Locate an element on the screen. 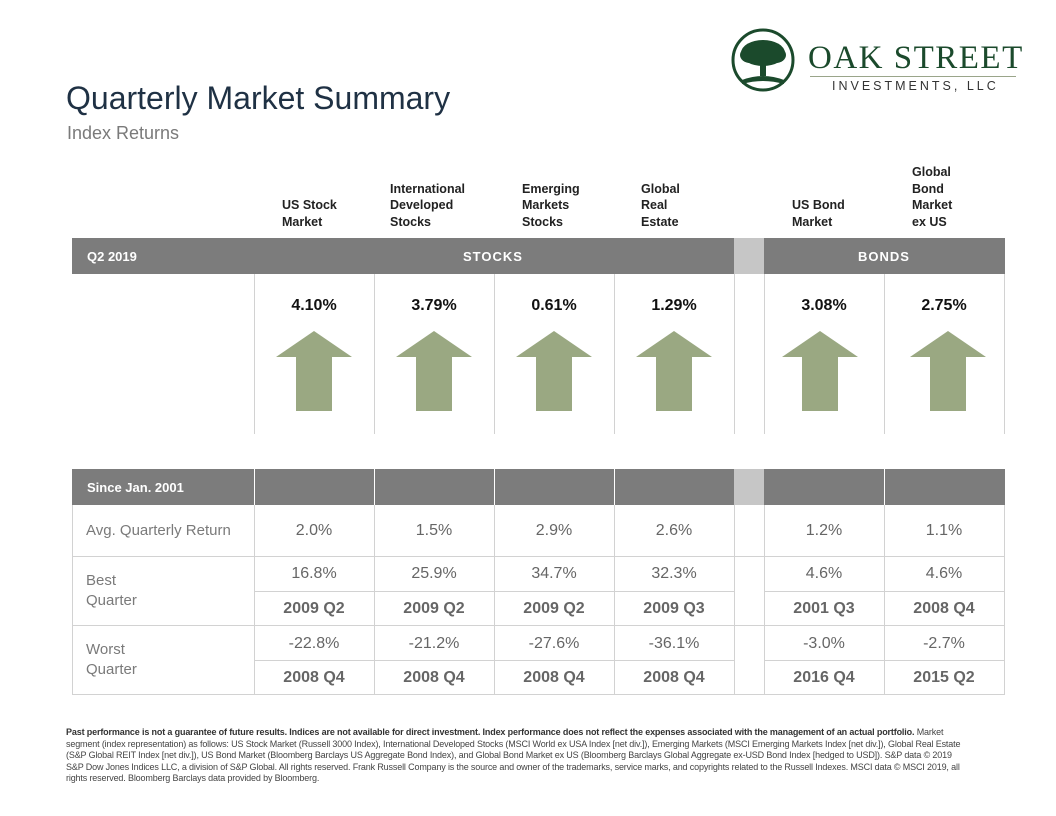 The width and height of the screenshot is (1056, 816). since-label: Since Jan. 2001 is located at coordinates (135, 487).